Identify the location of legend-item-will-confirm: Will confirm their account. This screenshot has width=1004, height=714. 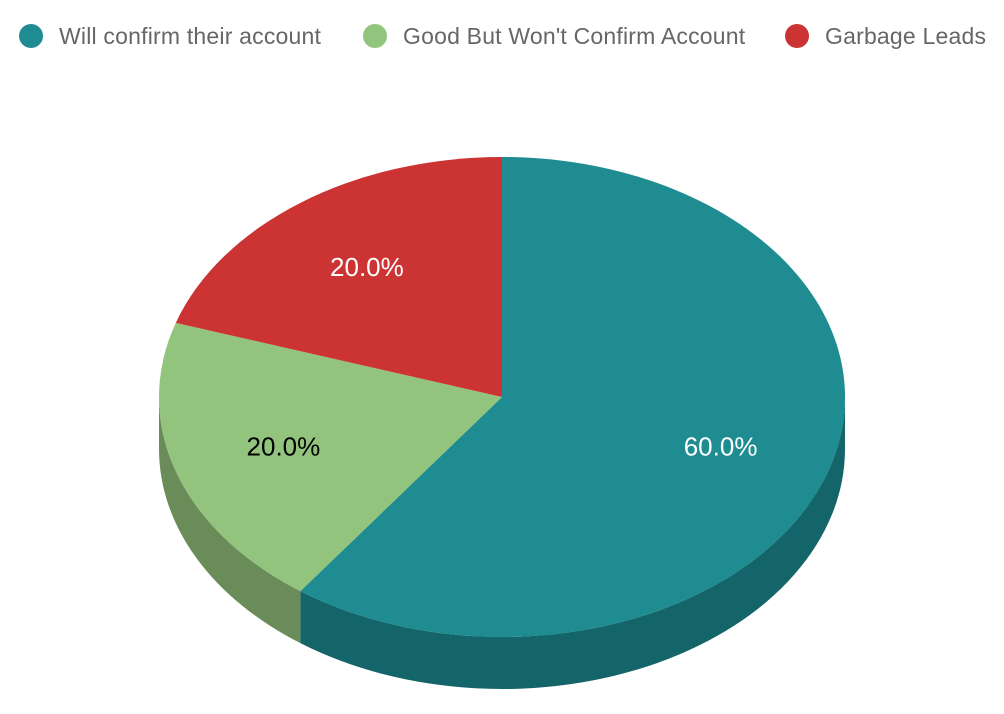
(170, 36).